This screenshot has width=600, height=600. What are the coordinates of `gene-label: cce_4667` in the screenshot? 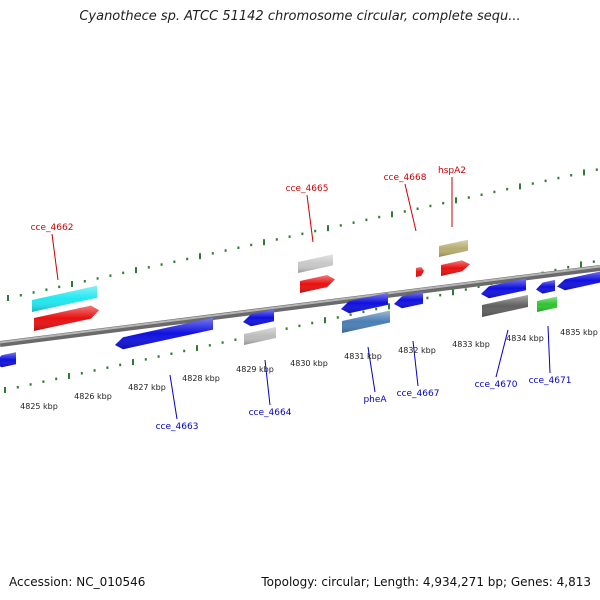 It's located at (418, 394).